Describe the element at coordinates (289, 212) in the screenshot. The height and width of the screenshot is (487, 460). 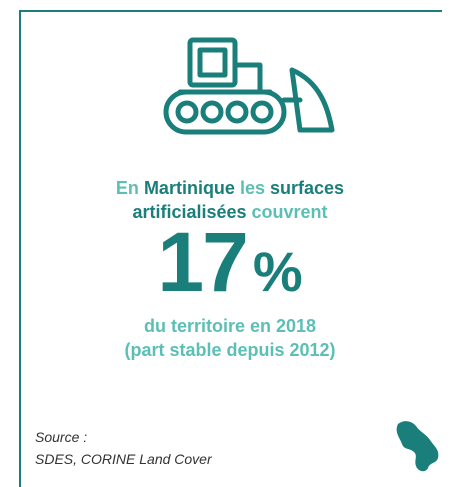
I see `headline-text: couvrent` at that location.